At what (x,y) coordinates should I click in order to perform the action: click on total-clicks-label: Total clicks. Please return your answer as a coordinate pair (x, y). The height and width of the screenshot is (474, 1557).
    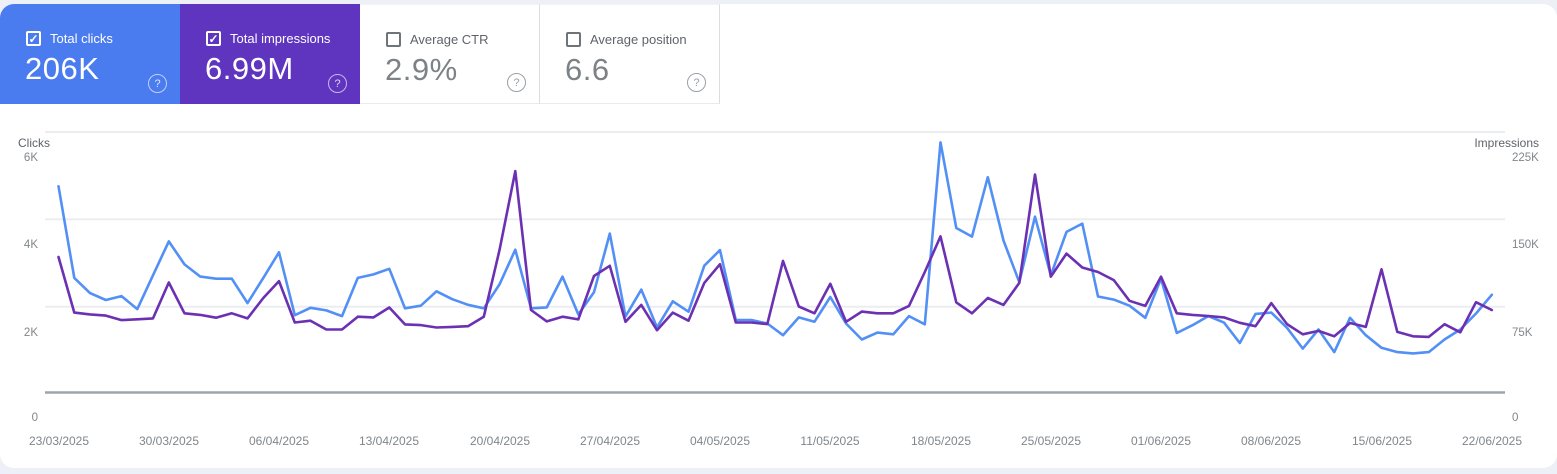
    Looking at the image, I should click on (81, 38).